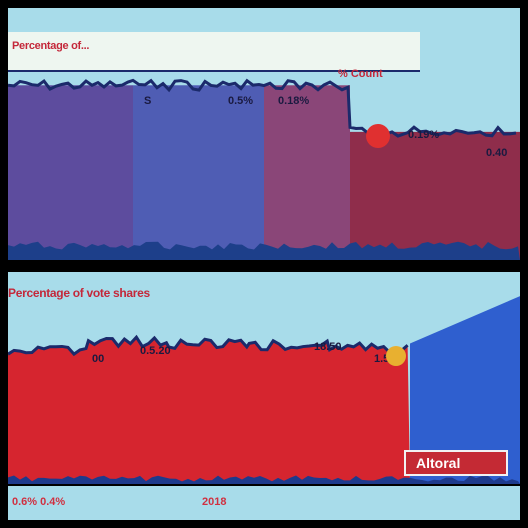  What do you see at coordinates (293, 101) in the screenshot?
I see `data-label-1-2: 0.18%` at bounding box center [293, 101].